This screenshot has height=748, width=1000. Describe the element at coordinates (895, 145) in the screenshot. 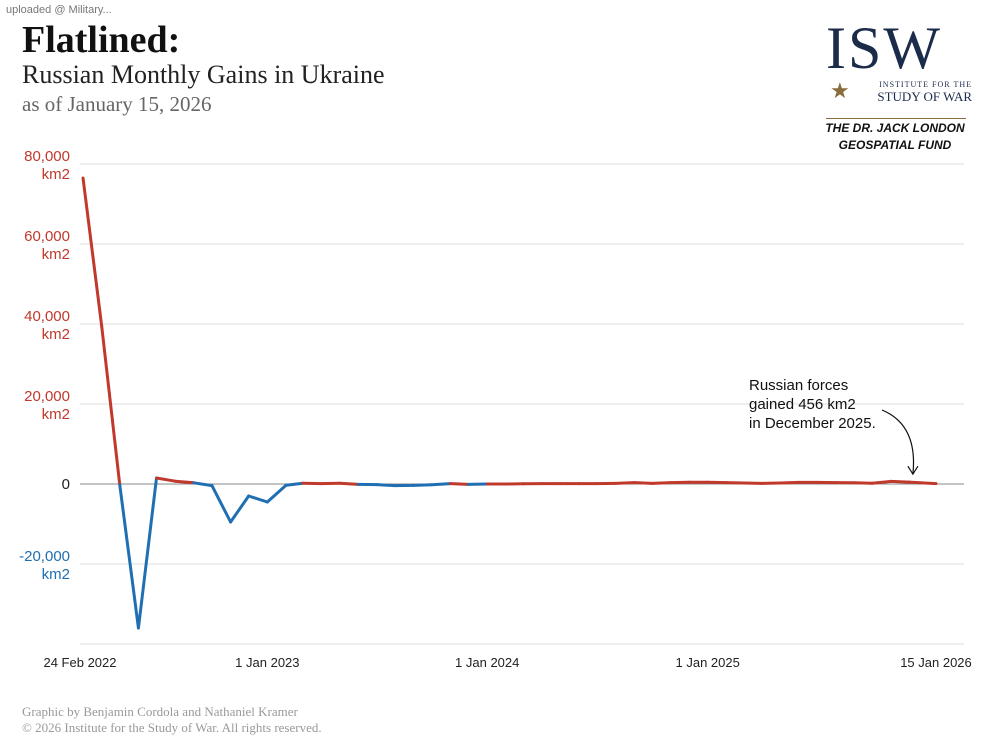

I see `fund-line2: GEOSPATIAL FUND` at that location.